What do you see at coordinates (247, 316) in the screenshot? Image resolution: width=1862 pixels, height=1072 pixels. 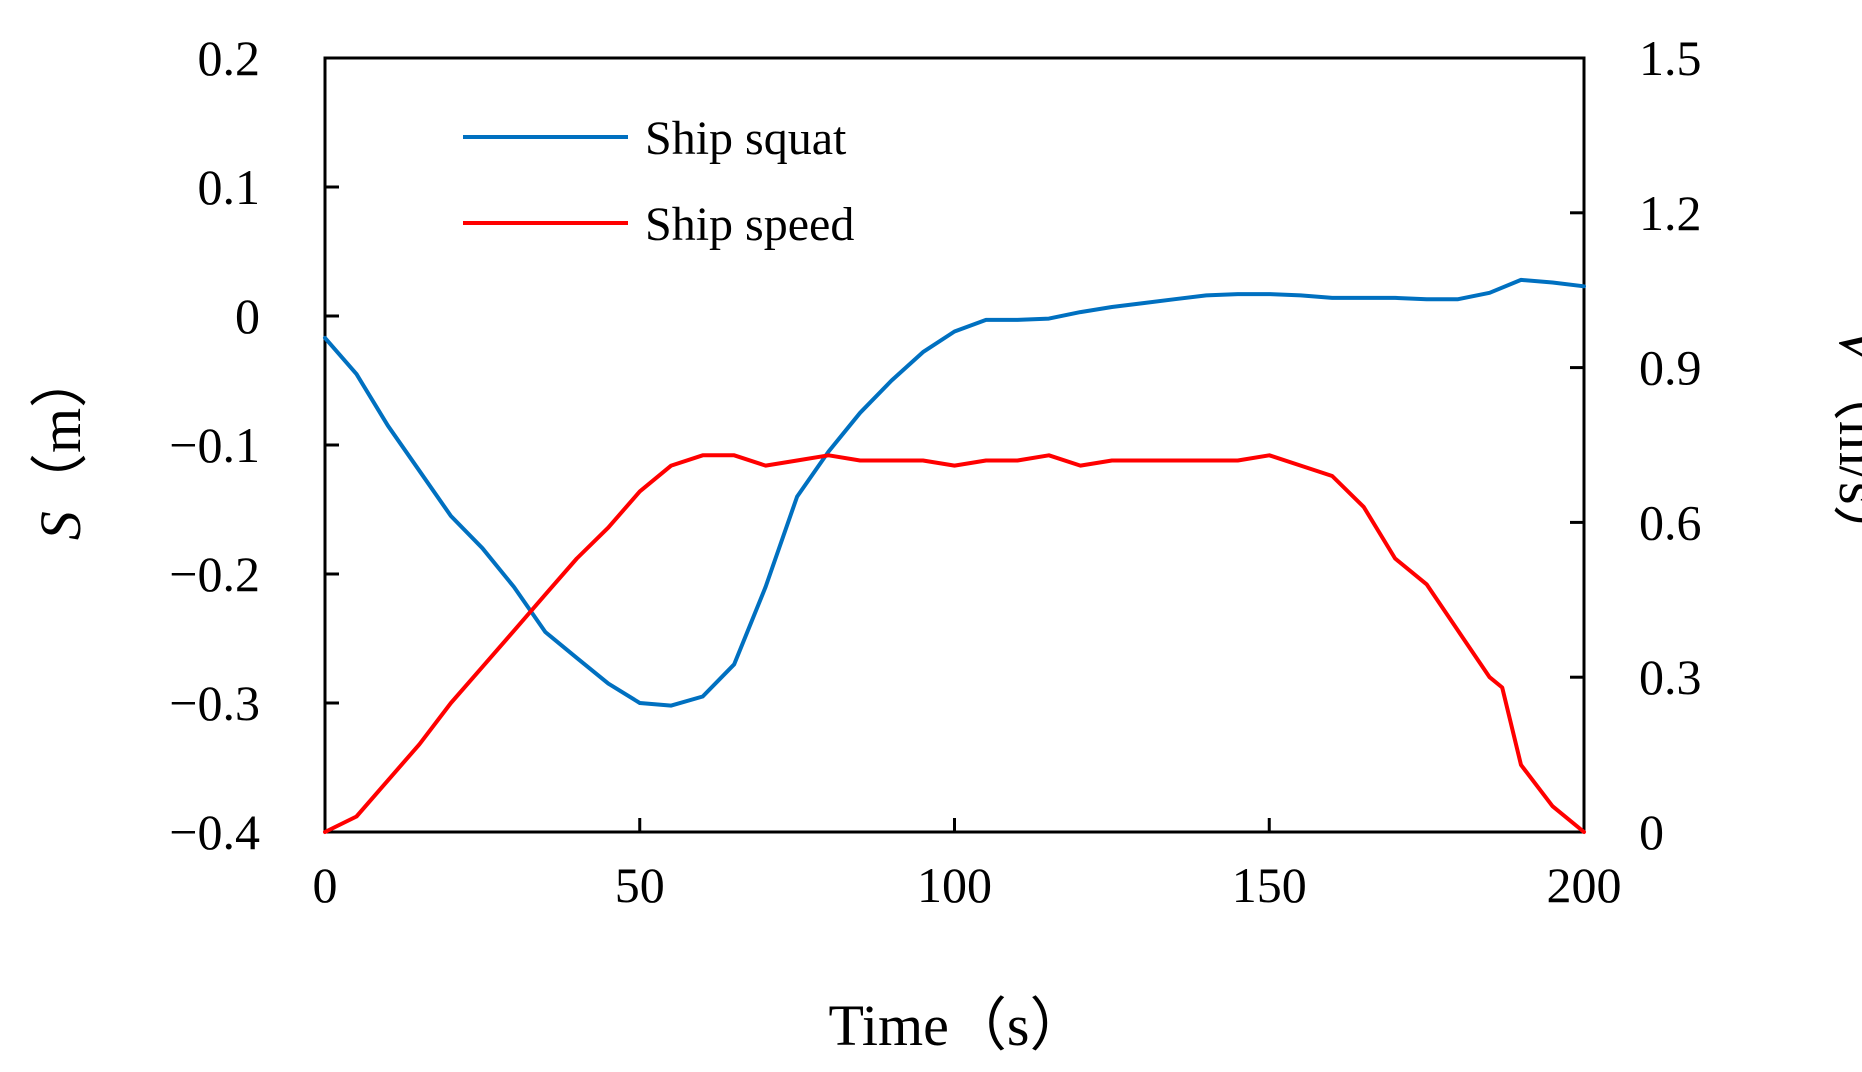 I see `y-left-tick-label: 0` at bounding box center [247, 316].